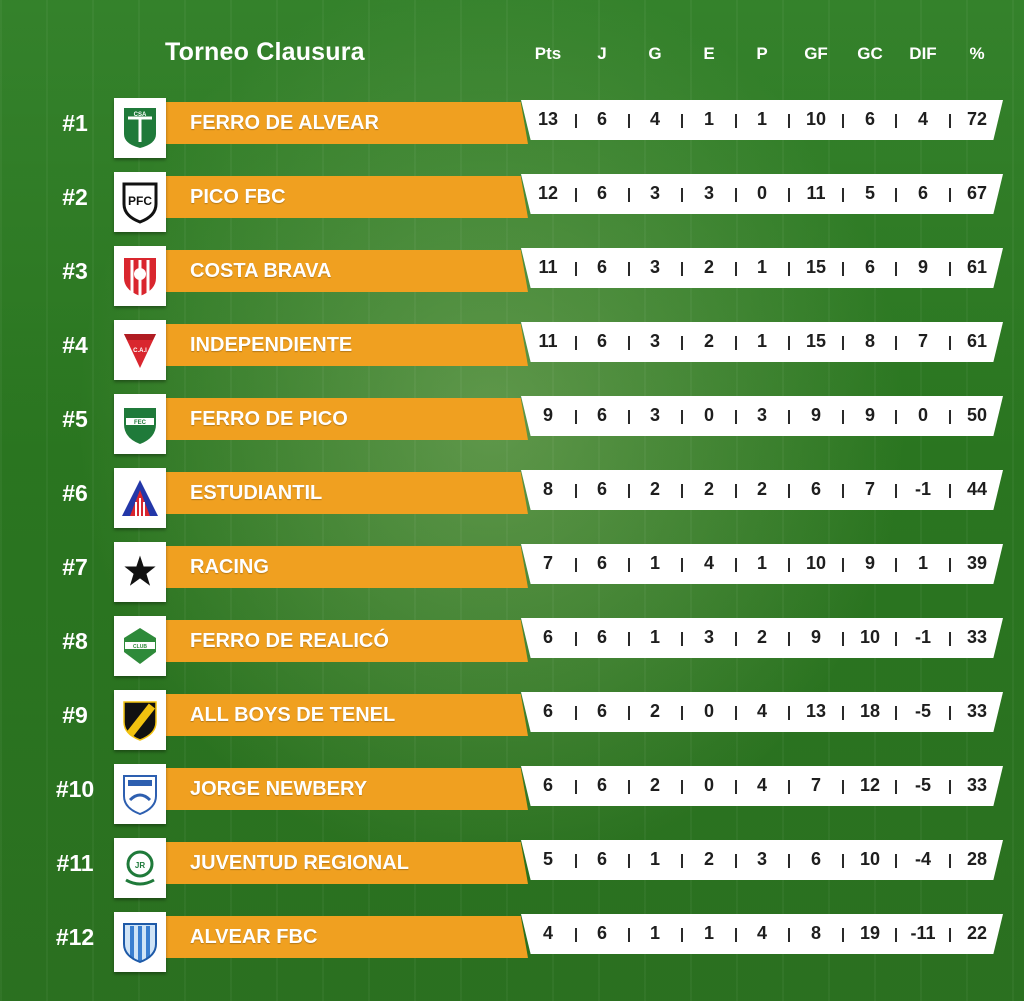 Image resolution: width=1024 pixels, height=1001 pixels. What do you see at coordinates (345, 345) in the screenshot?
I see `team-name-bar: INDEPENDIENTE` at bounding box center [345, 345].